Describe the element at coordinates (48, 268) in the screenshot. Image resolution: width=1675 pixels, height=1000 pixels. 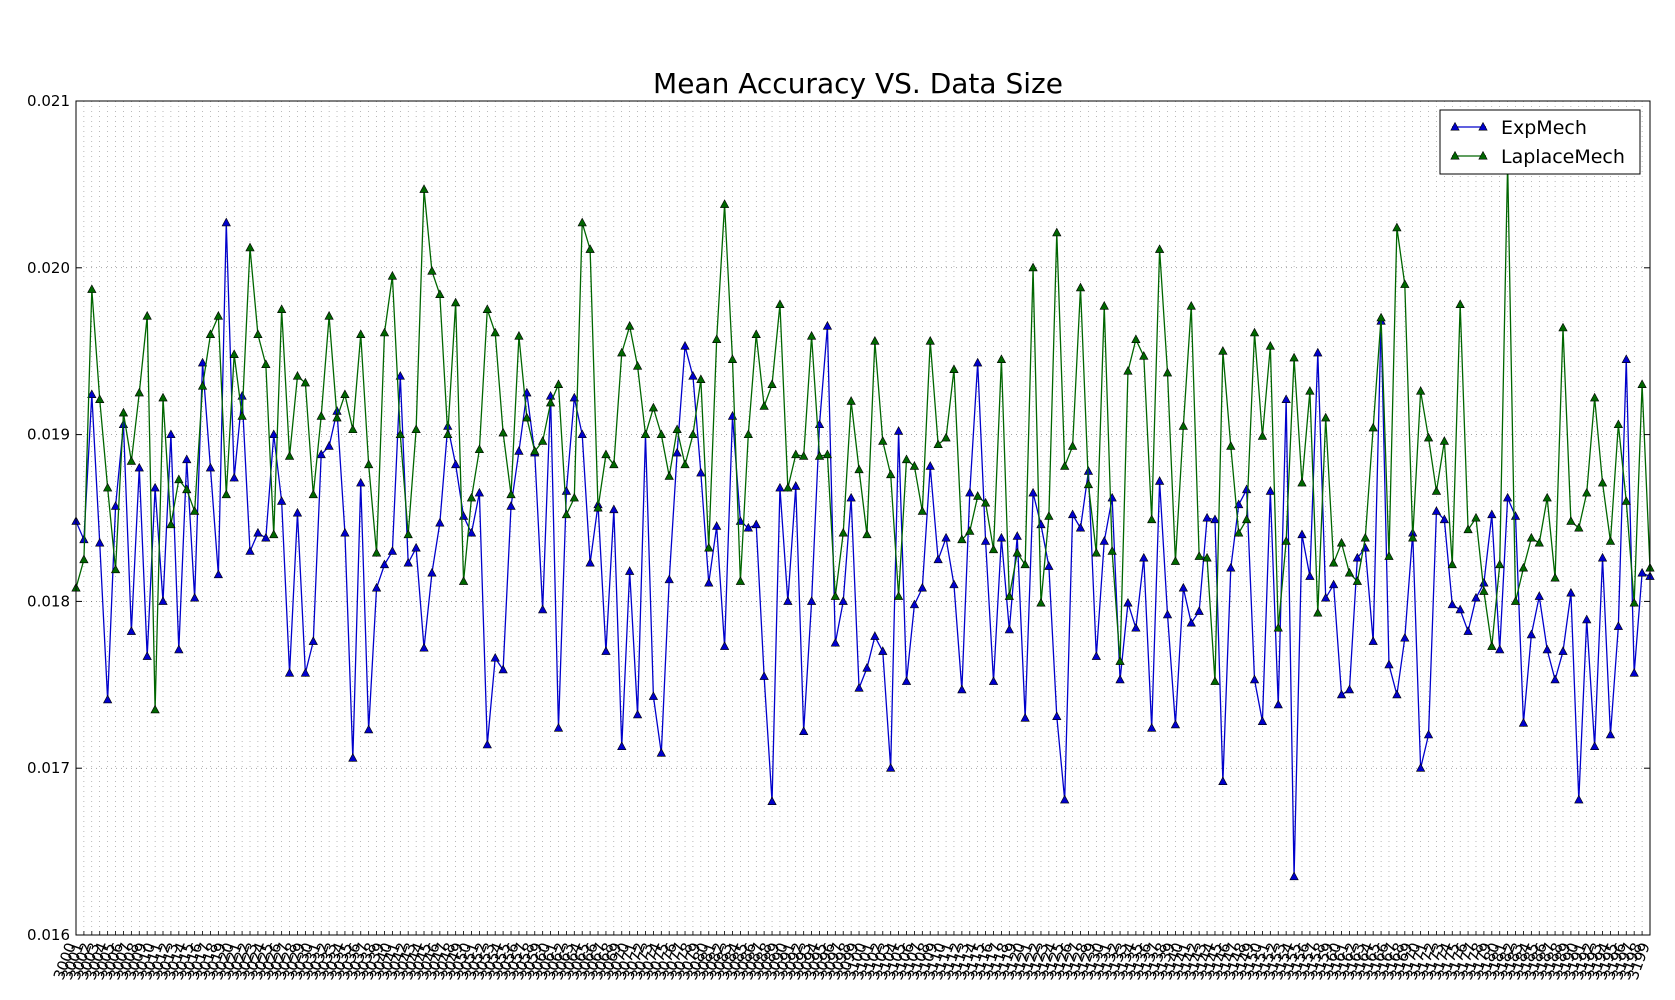
I see `y-tick-label: 0.020` at that location.